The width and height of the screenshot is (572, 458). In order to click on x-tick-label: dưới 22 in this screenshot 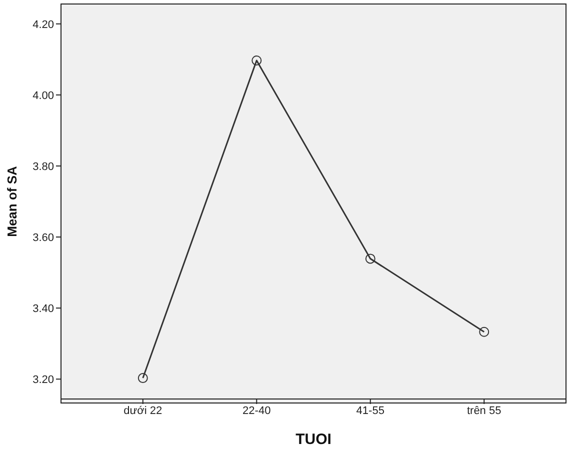, I will do `click(143, 410)`.